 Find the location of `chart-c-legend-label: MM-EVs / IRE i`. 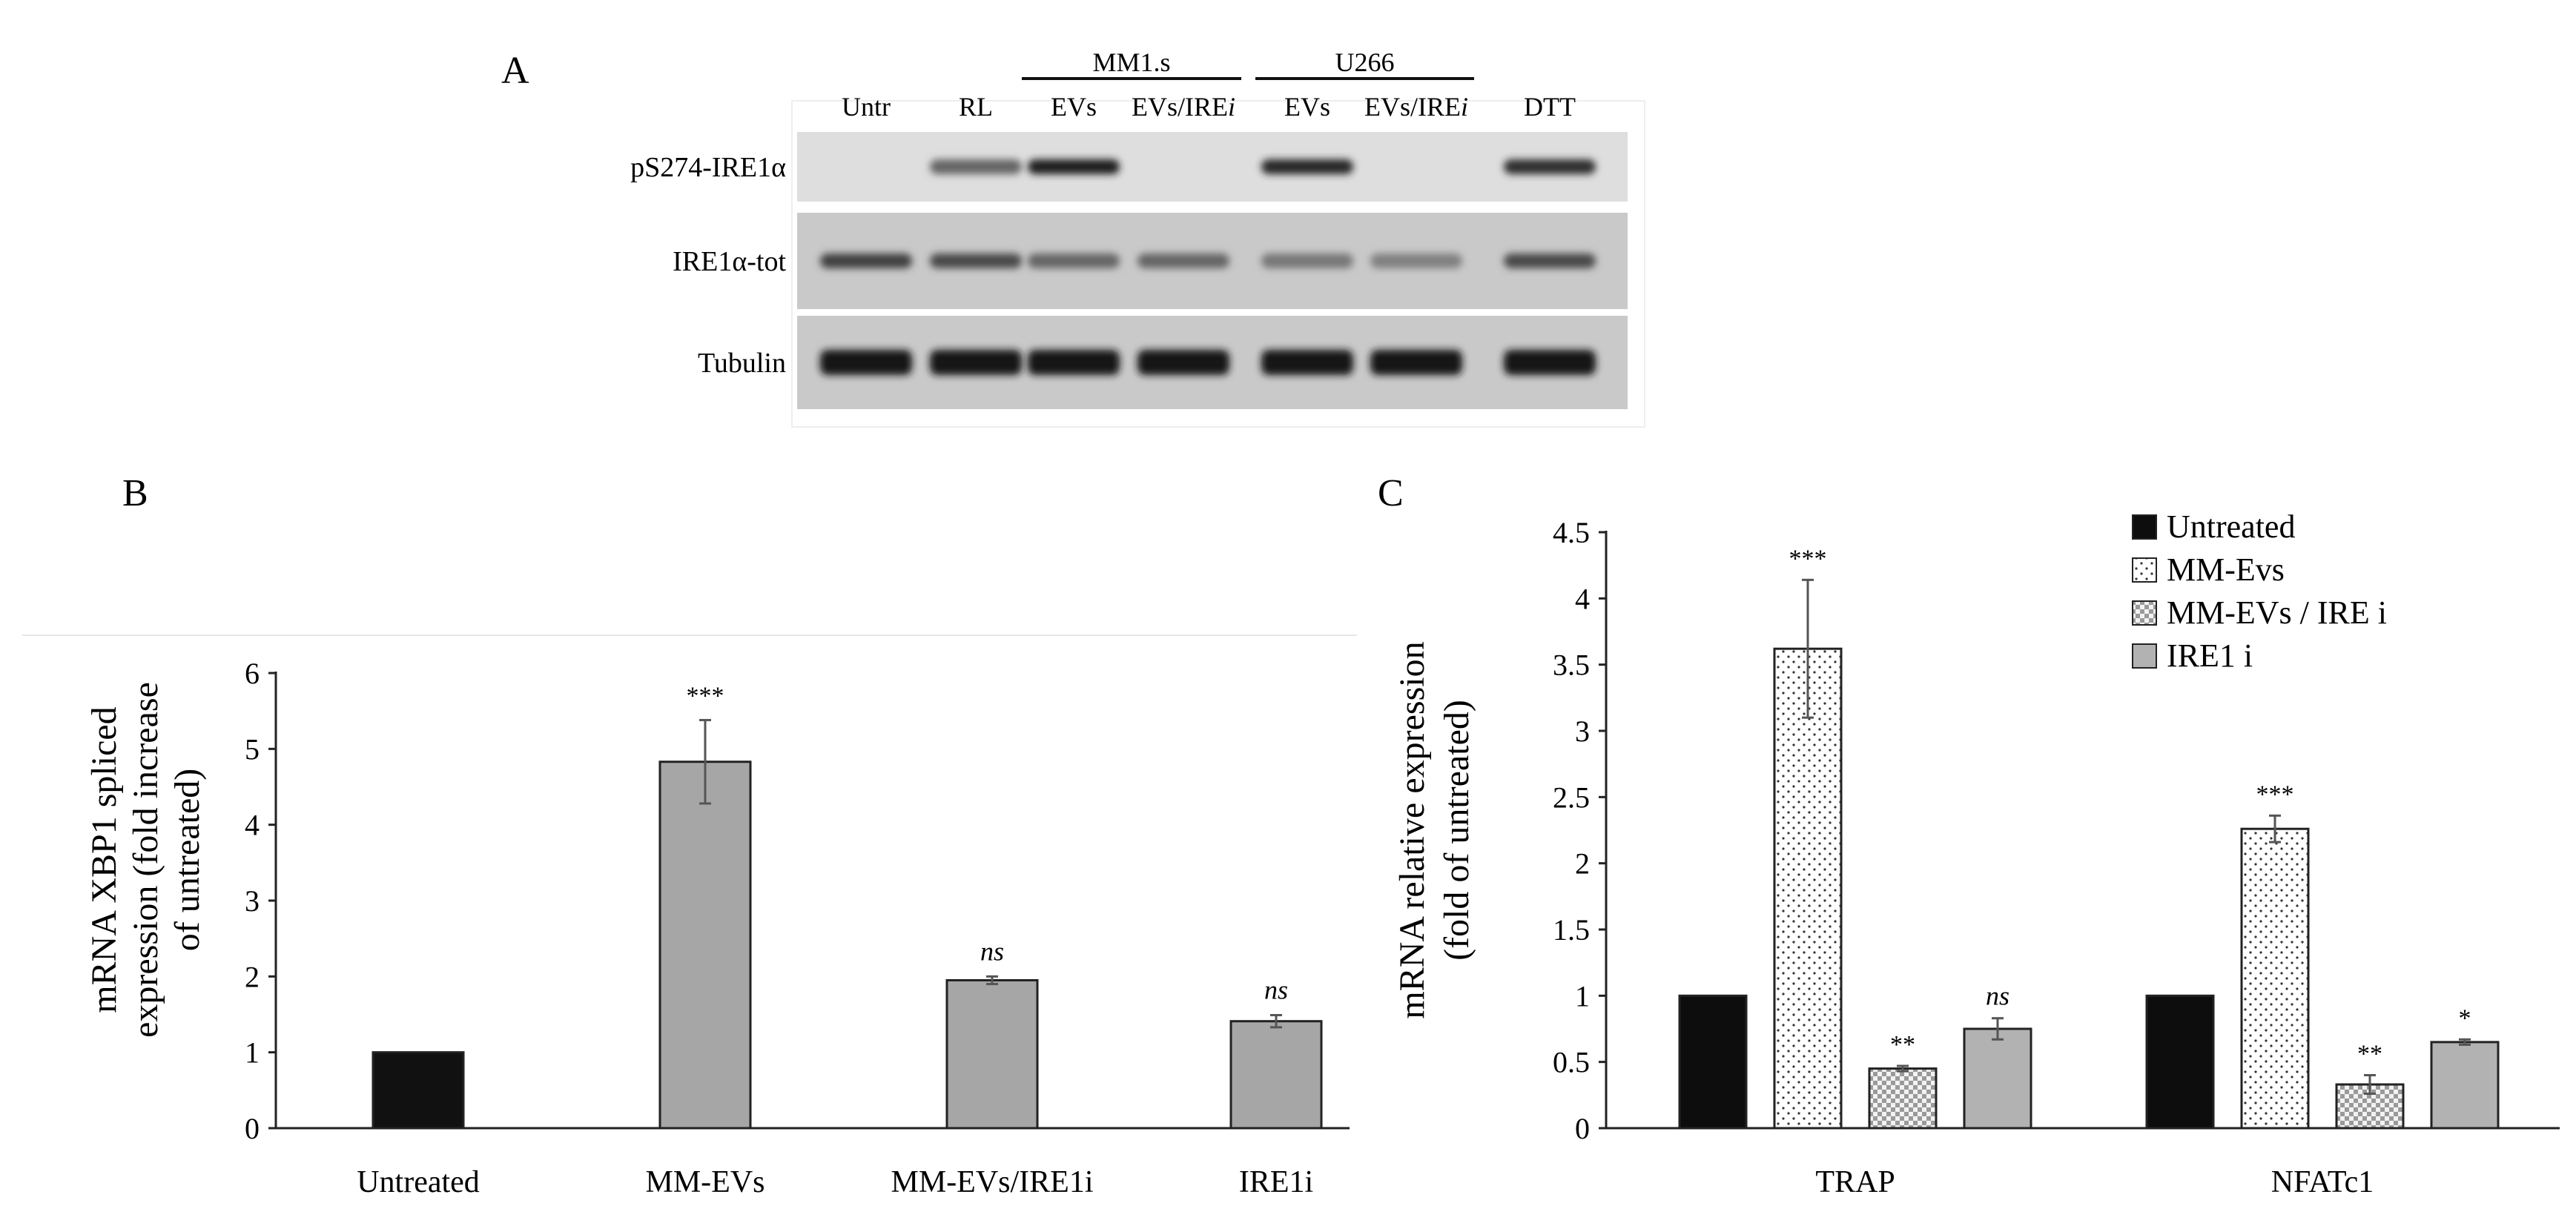

chart-c-legend-label: MM-EVs / IRE i is located at coordinates (2277, 612).